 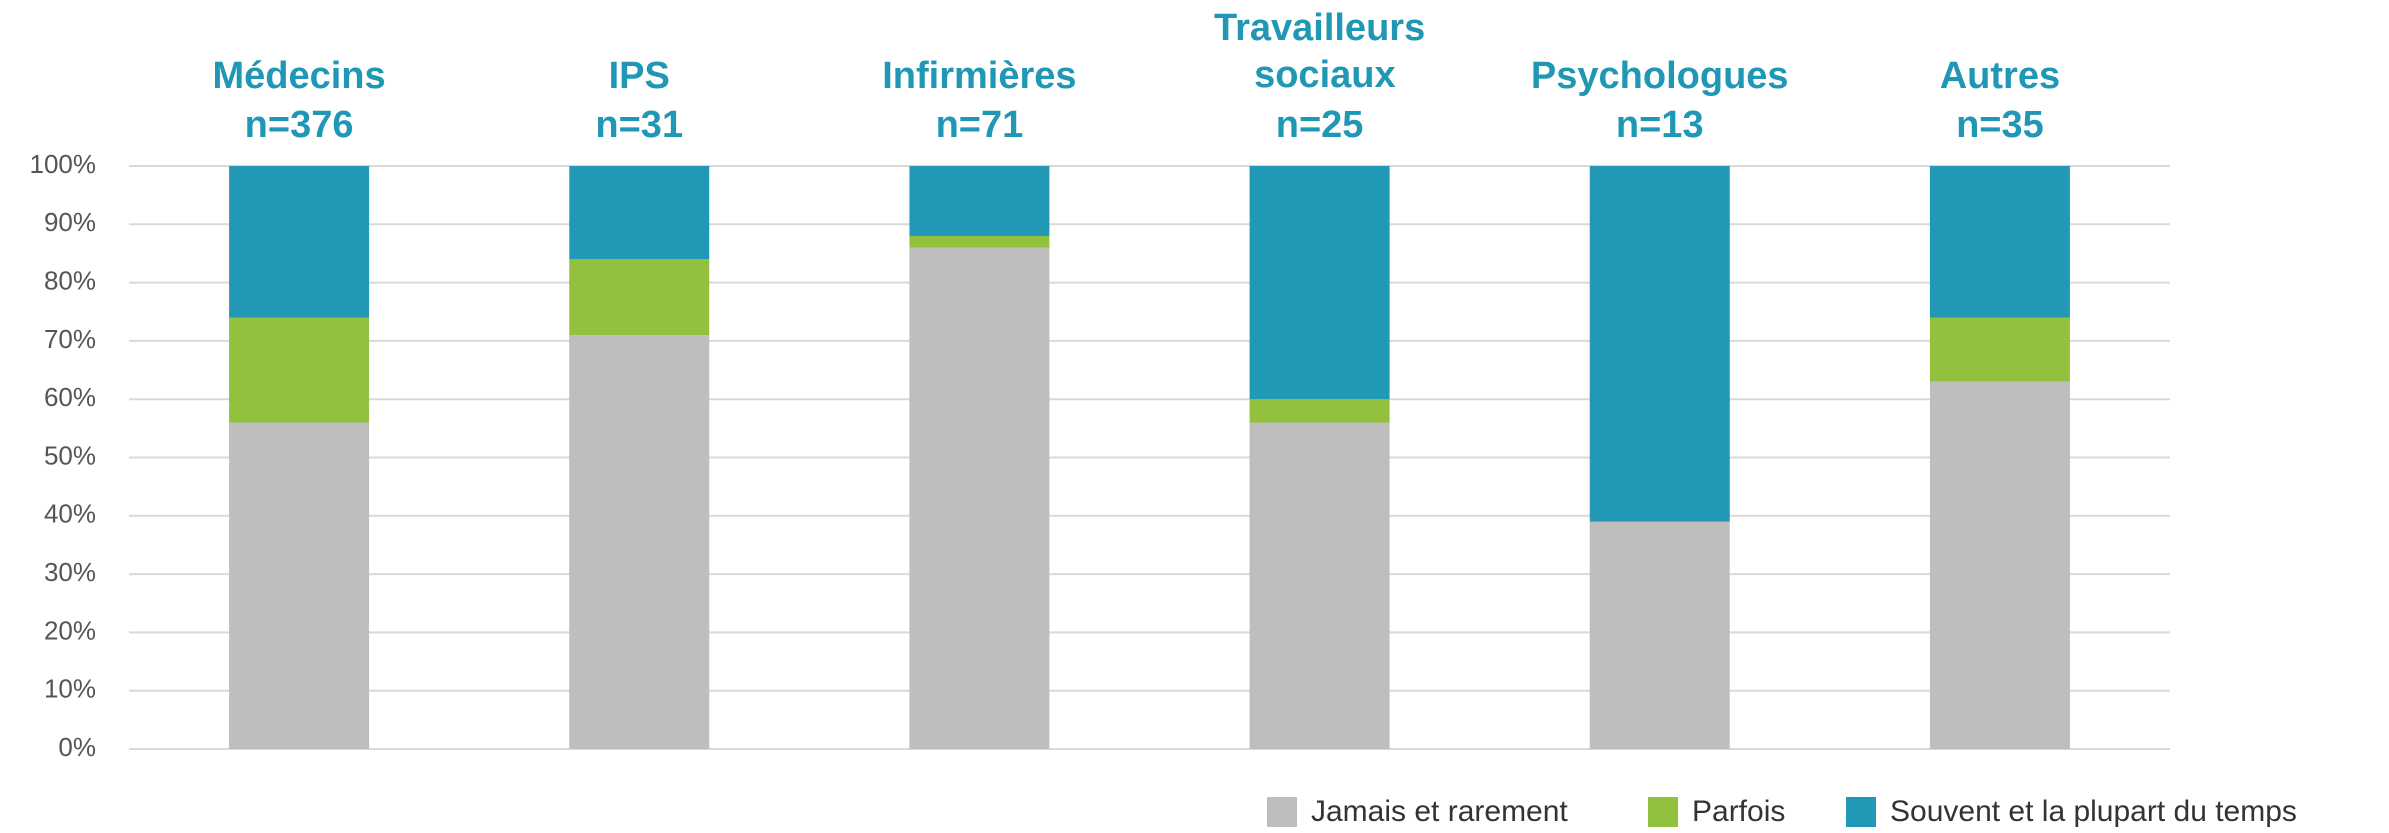 What do you see at coordinates (2000, 76) in the screenshot?
I see `category-label: Autres` at bounding box center [2000, 76].